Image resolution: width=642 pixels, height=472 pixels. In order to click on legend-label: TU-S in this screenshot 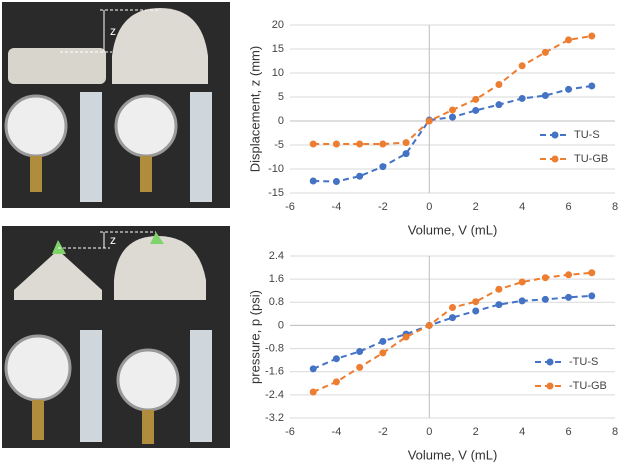, I will do `click(587, 135)`.